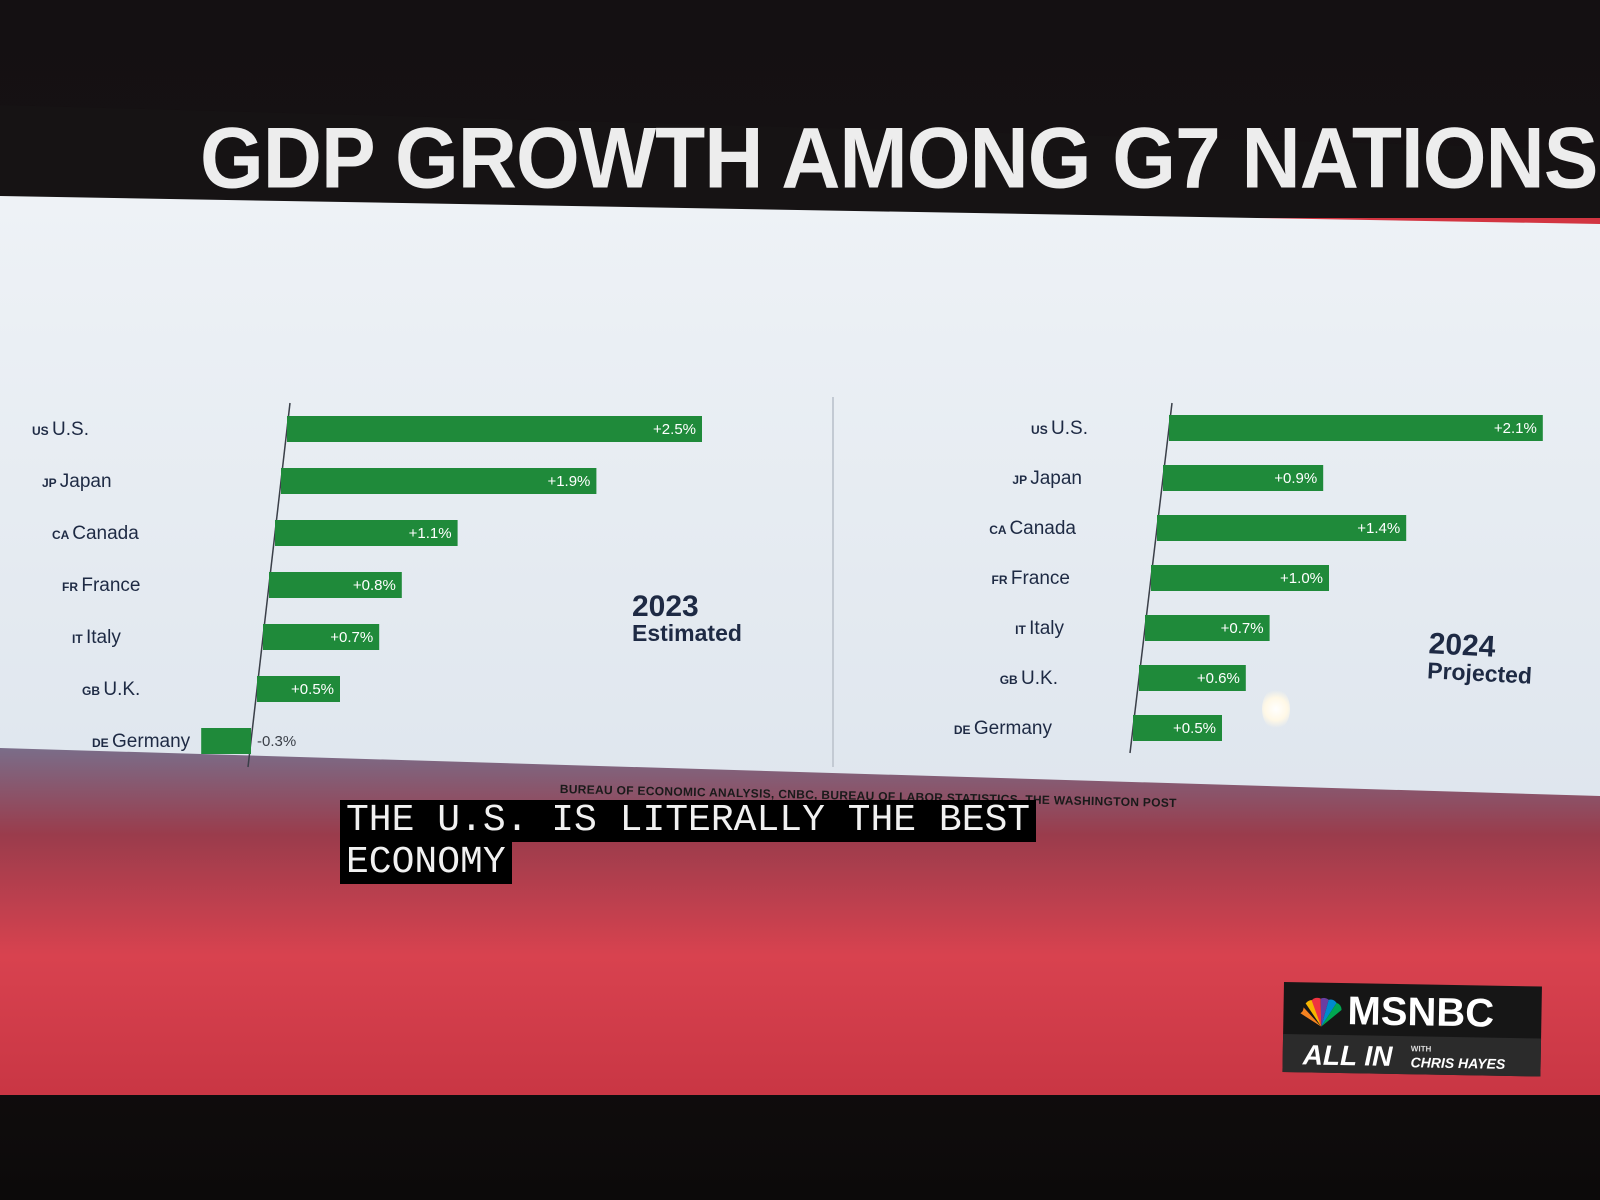 This screenshot has width=1600, height=1200. Describe the element at coordinates (426, 863) in the screenshot. I see `caption-line-2: ECONOMY` at that location.